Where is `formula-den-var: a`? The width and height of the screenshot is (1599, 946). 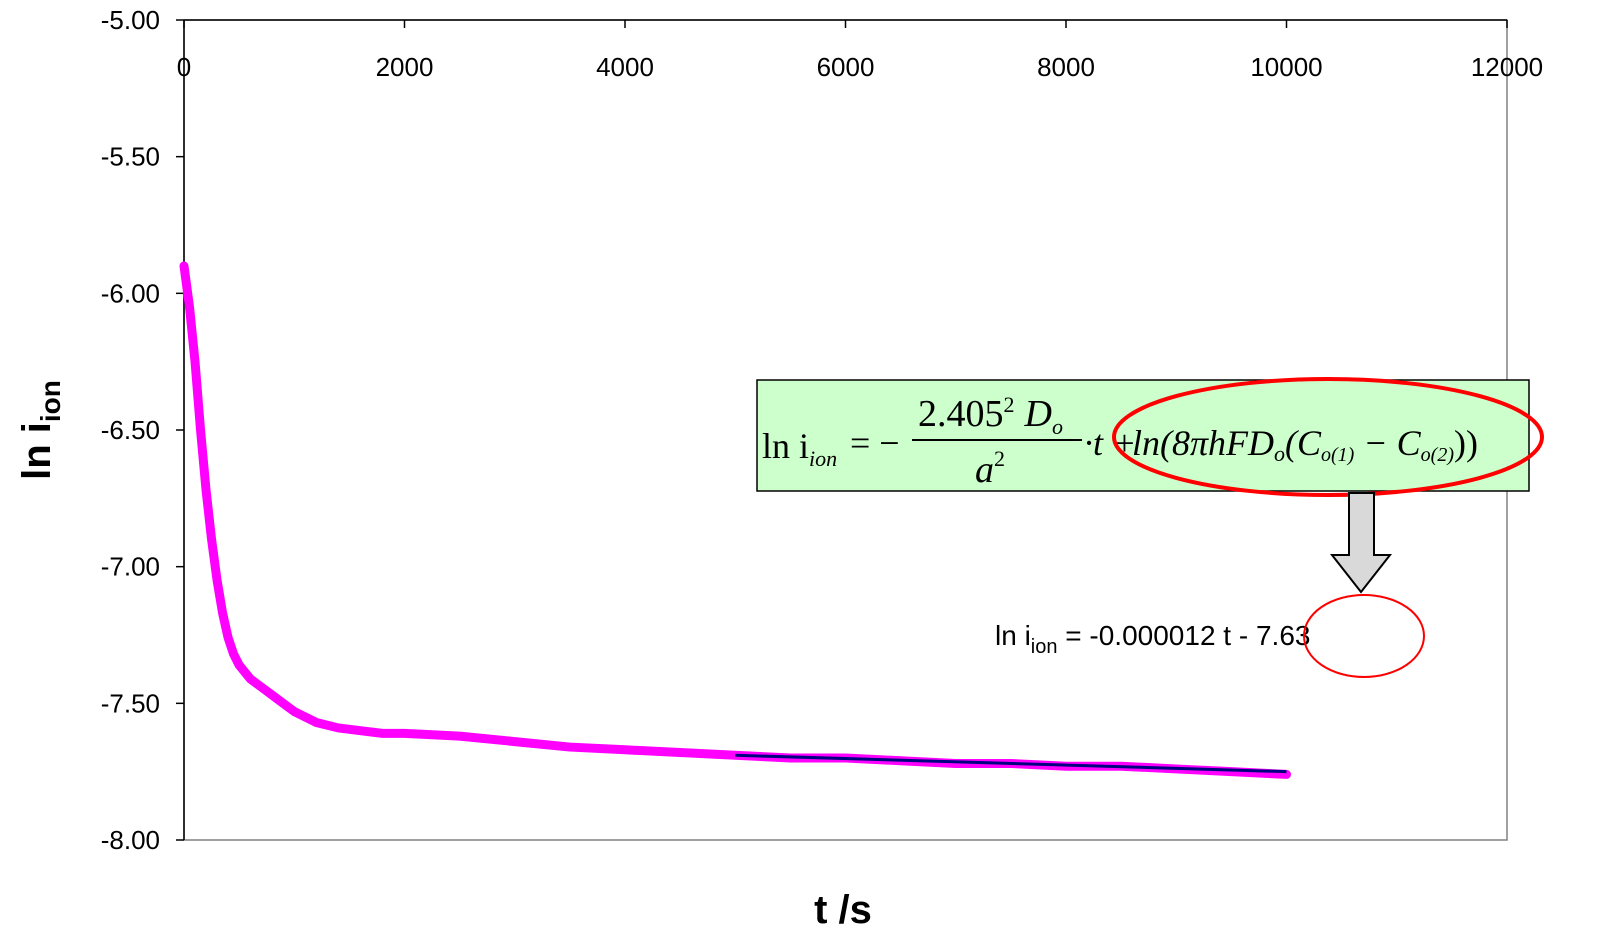
formula-den-var: a is located at coordinates (984, 470).